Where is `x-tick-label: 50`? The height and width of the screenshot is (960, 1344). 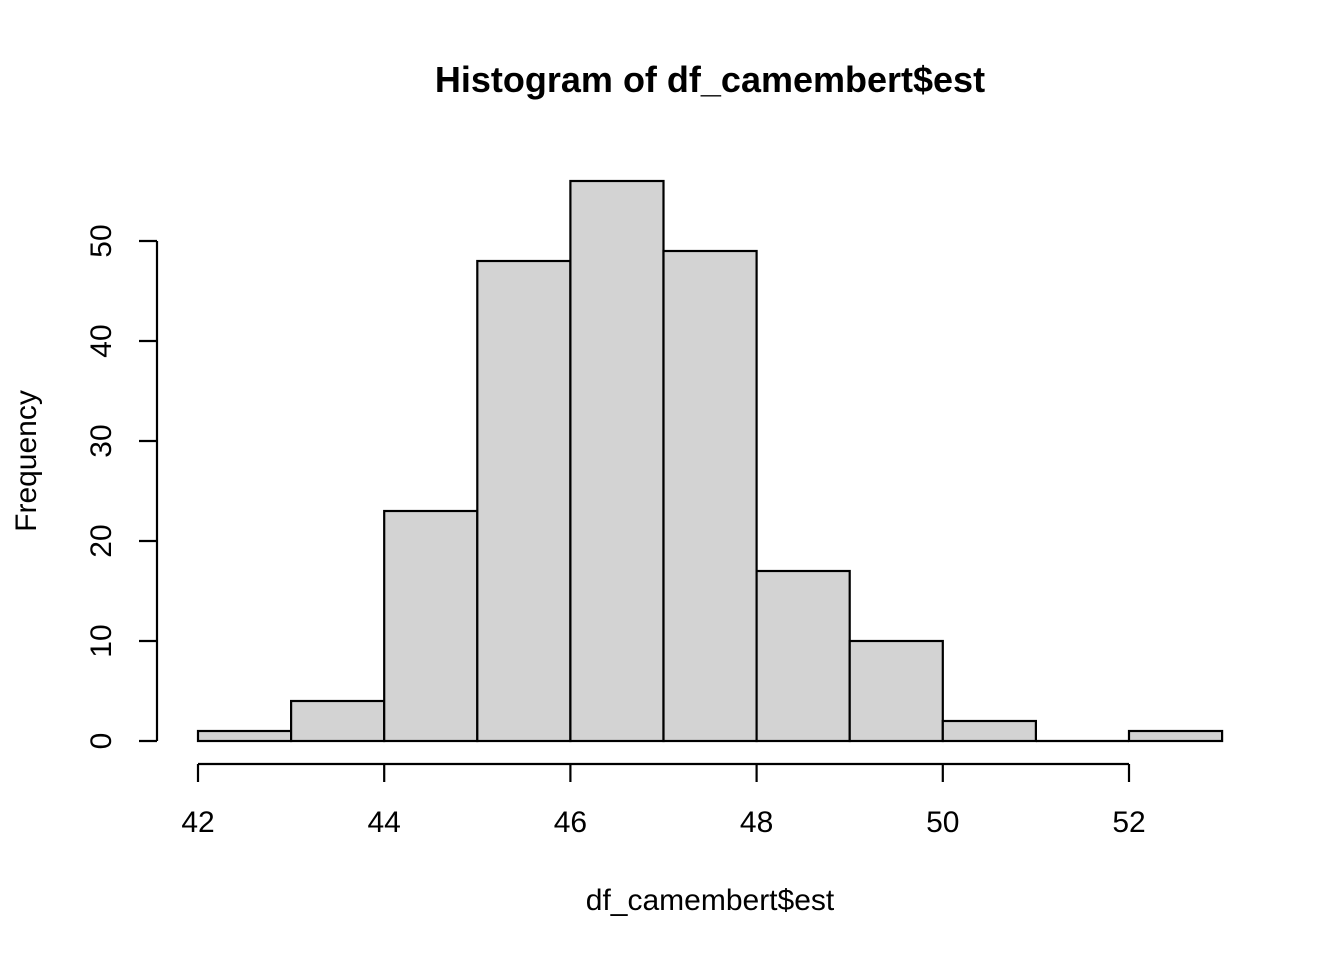
x-tick-label: 50 is located at coordinates (942, 822).